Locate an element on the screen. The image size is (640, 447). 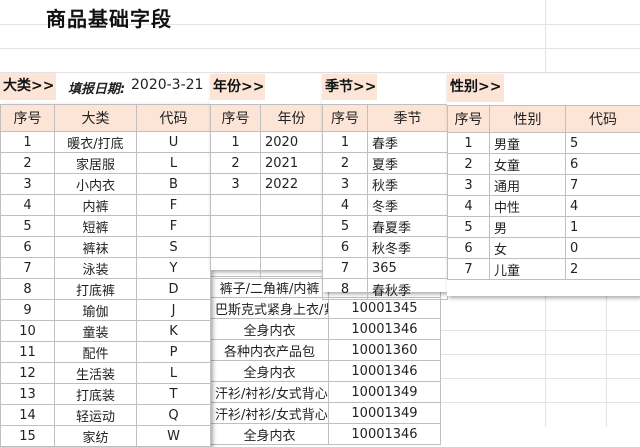
table-cell: 2020 is located at coordinates (292, 142).